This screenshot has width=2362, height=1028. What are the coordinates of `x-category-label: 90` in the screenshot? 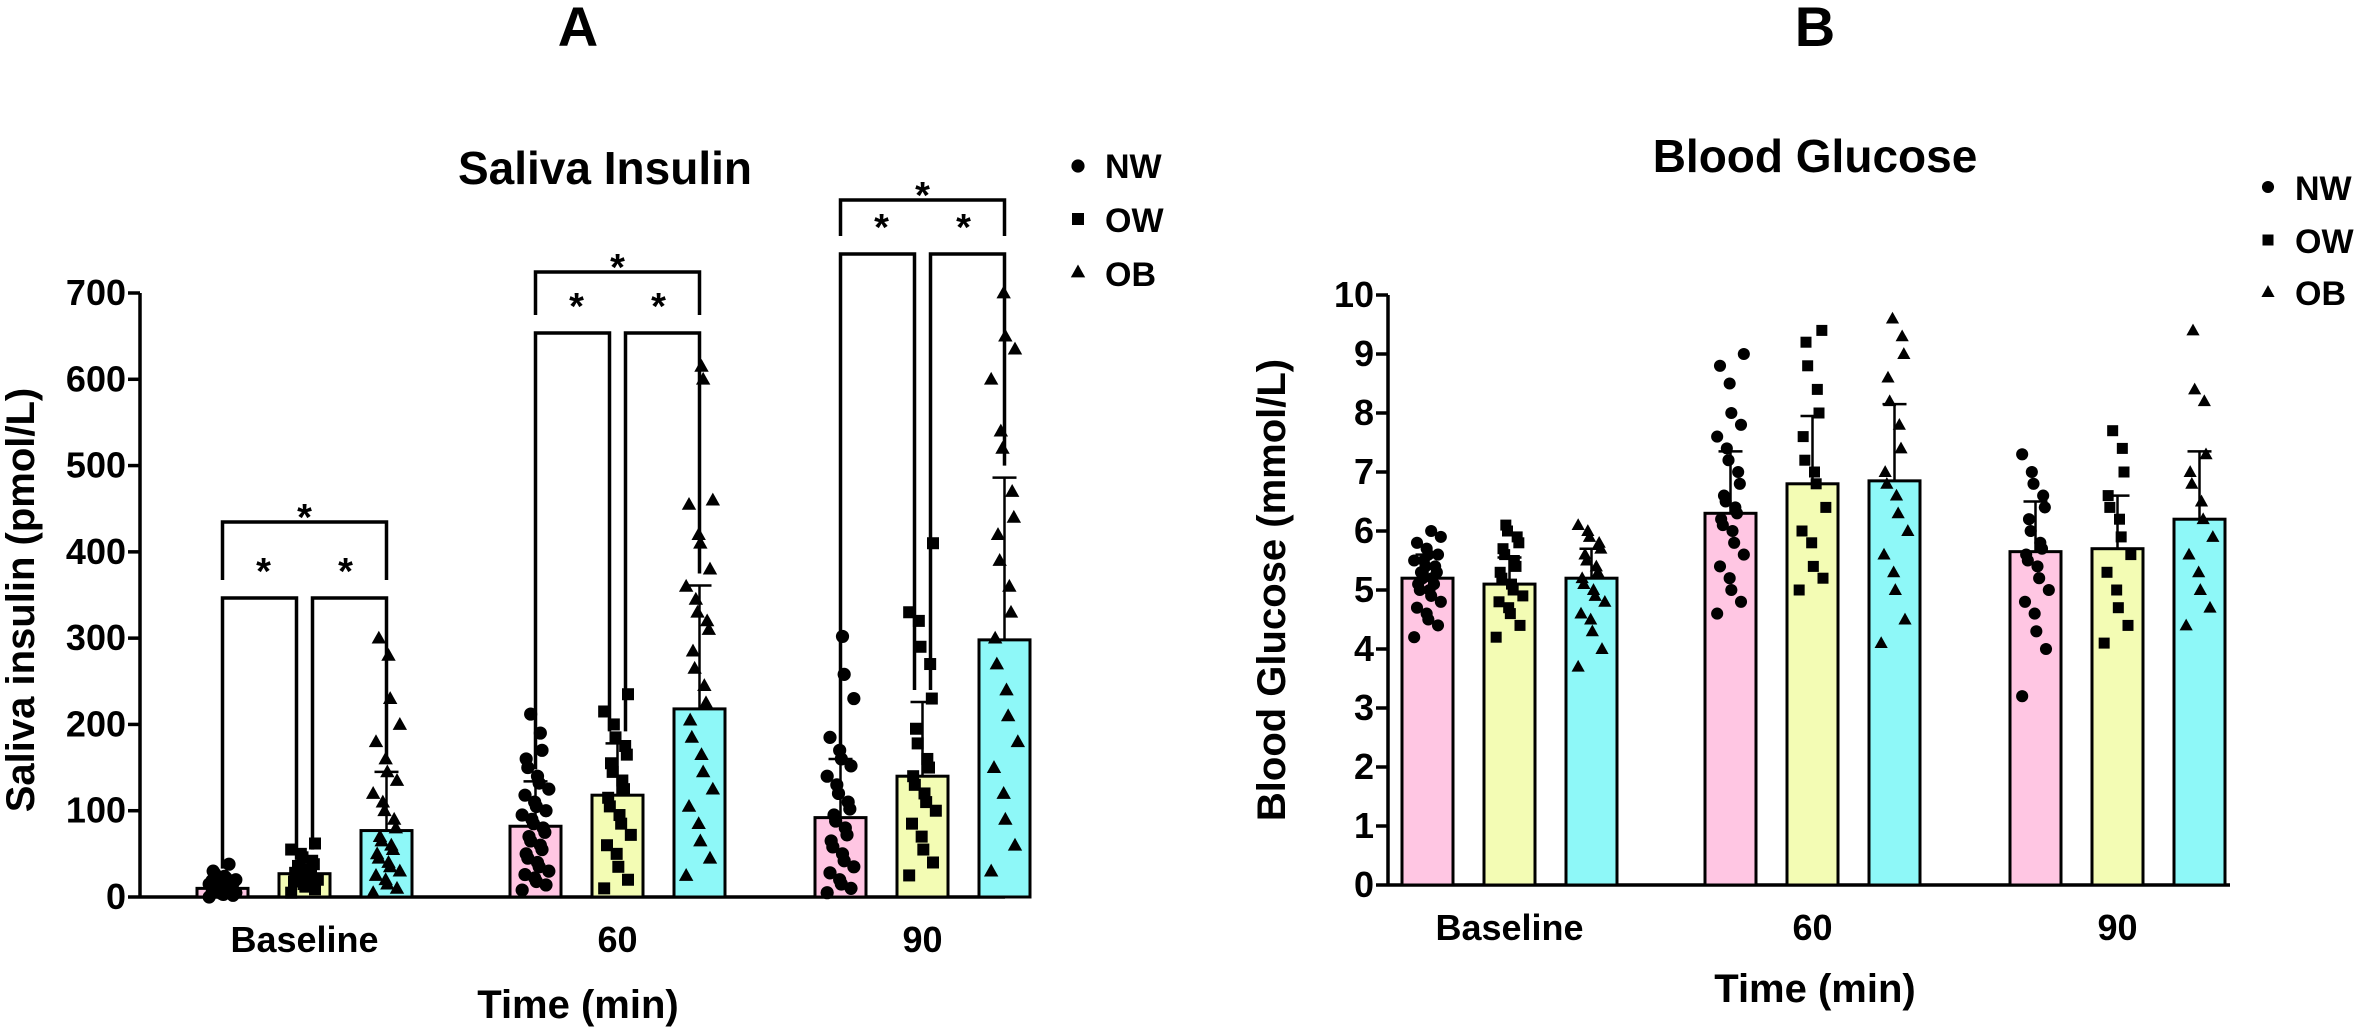 It's located at (2117, 927).